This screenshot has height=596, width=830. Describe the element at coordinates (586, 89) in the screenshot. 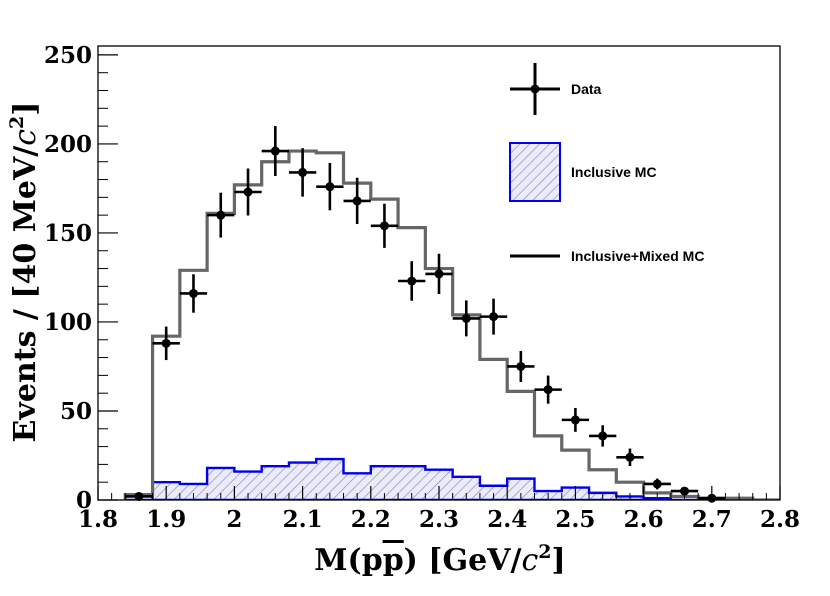

I see `legend-label-data: Data` at that location.